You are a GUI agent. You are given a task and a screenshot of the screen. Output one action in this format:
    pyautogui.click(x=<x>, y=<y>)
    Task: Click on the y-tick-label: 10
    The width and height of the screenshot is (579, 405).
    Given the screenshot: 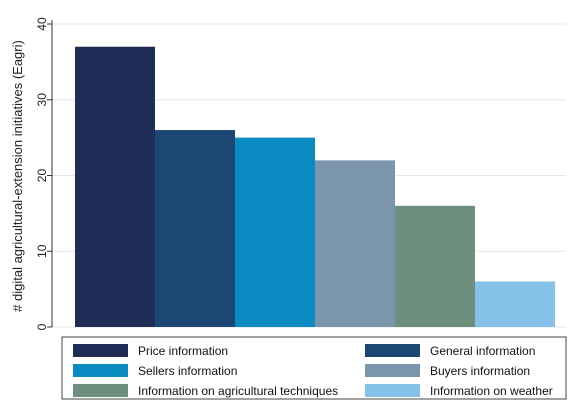 What is the action you would take?
    pyautogui.click(x=42, y=251)
    